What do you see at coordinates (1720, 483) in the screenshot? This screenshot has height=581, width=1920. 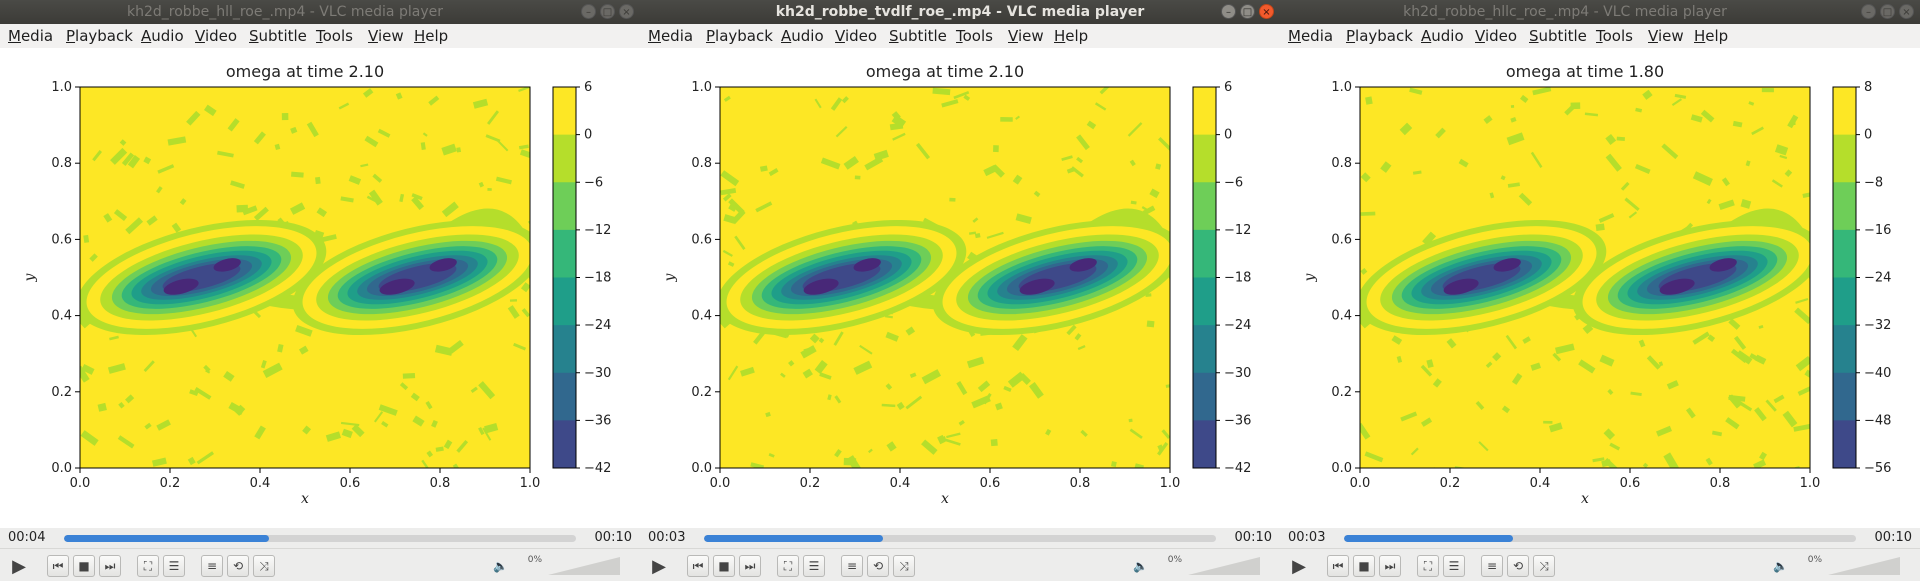 I see `x-tick-label: 0.8` at bounding box center [1720, 483].